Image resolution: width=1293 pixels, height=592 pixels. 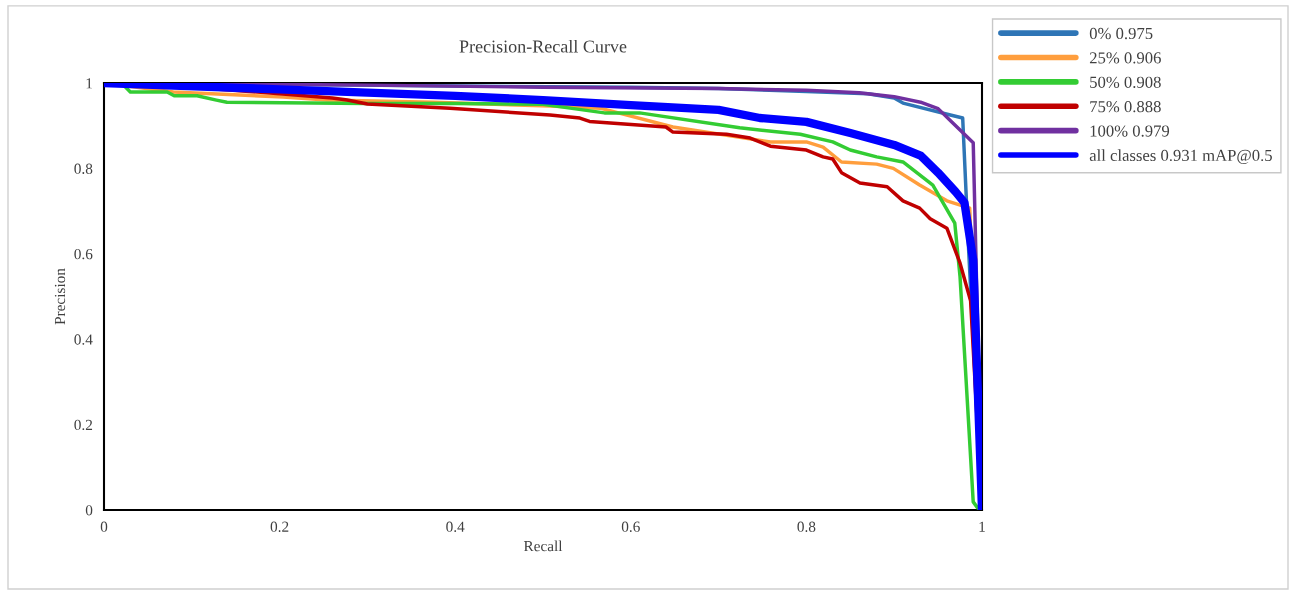 What do you see at coordinates (982, 526) in the screenshot?
I see `x-tick-label: 1` at bounding box center [982, 526].